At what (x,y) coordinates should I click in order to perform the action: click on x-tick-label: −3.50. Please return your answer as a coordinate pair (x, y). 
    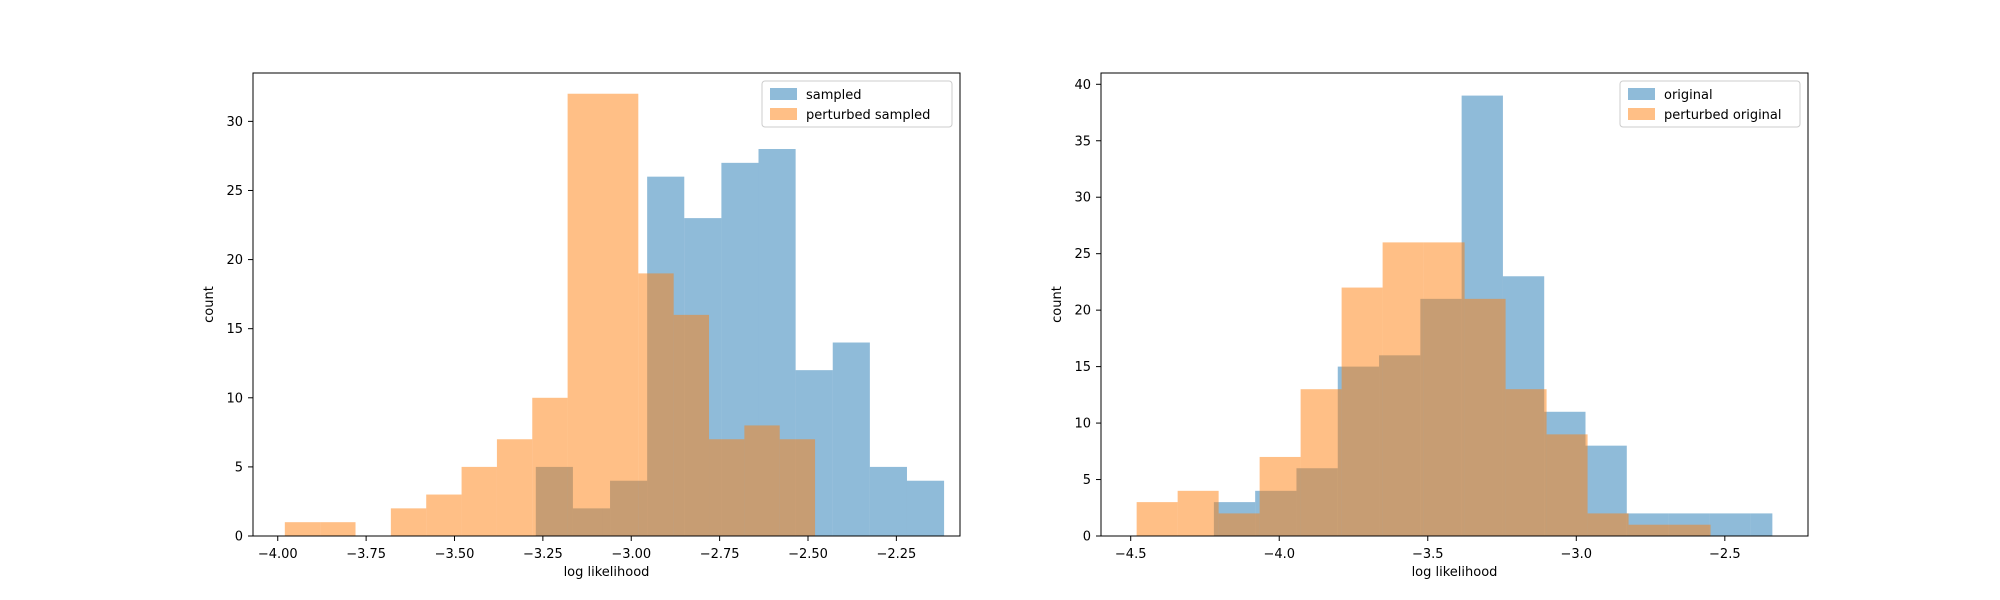
    Looking at the image, I should click on (455, 554).